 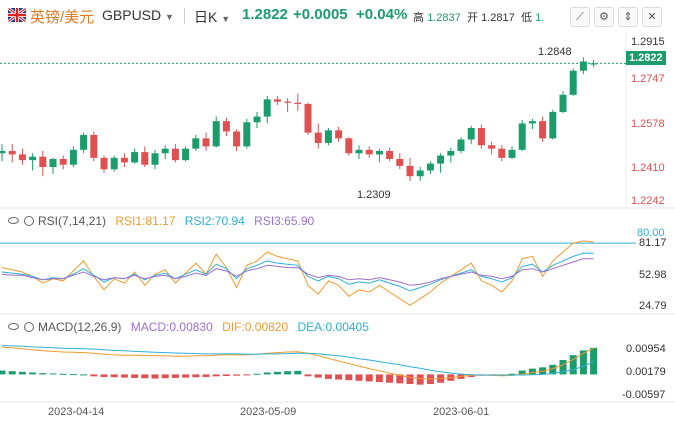 What do you see at coordinates (604, 17) in the screenshot?
I see `settings-icon: ⚙` at bounding box center [604, 17].